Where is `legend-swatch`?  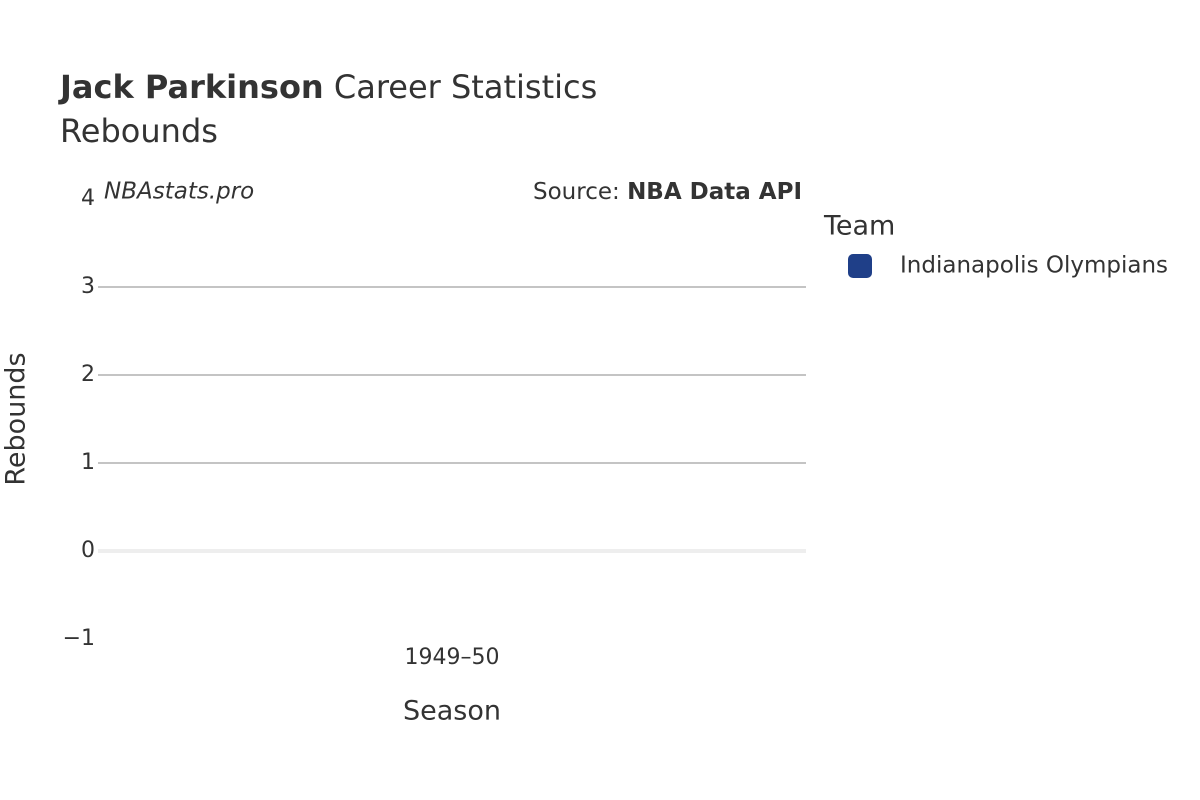
legend-swatch is located at coordinates (860, 266).